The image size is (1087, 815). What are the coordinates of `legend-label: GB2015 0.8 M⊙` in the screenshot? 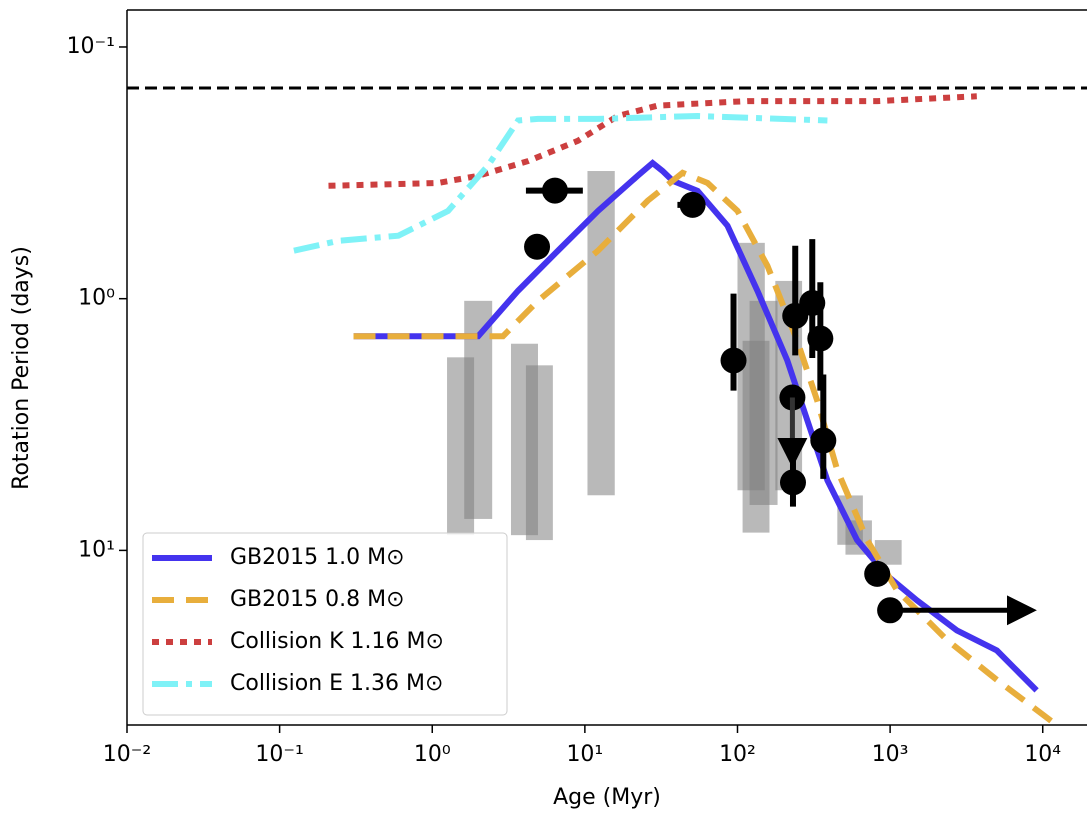 It's located at (317, 599).